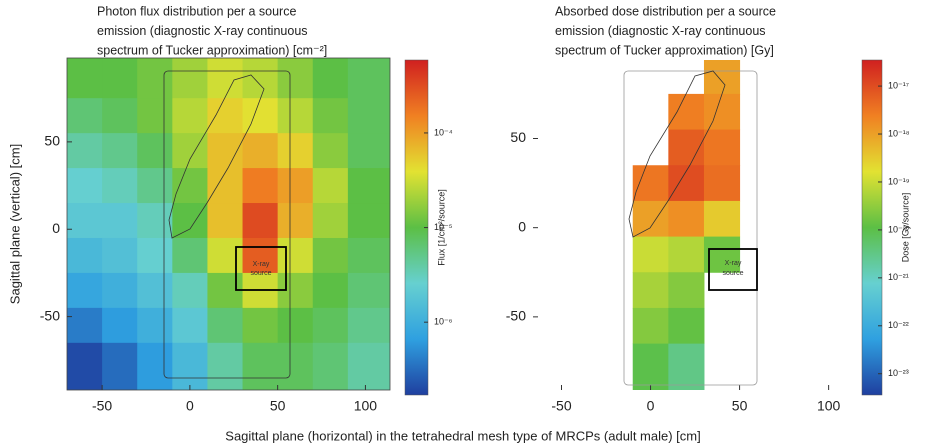  I want to click on y-tick-label: 50, so click(52, 141).